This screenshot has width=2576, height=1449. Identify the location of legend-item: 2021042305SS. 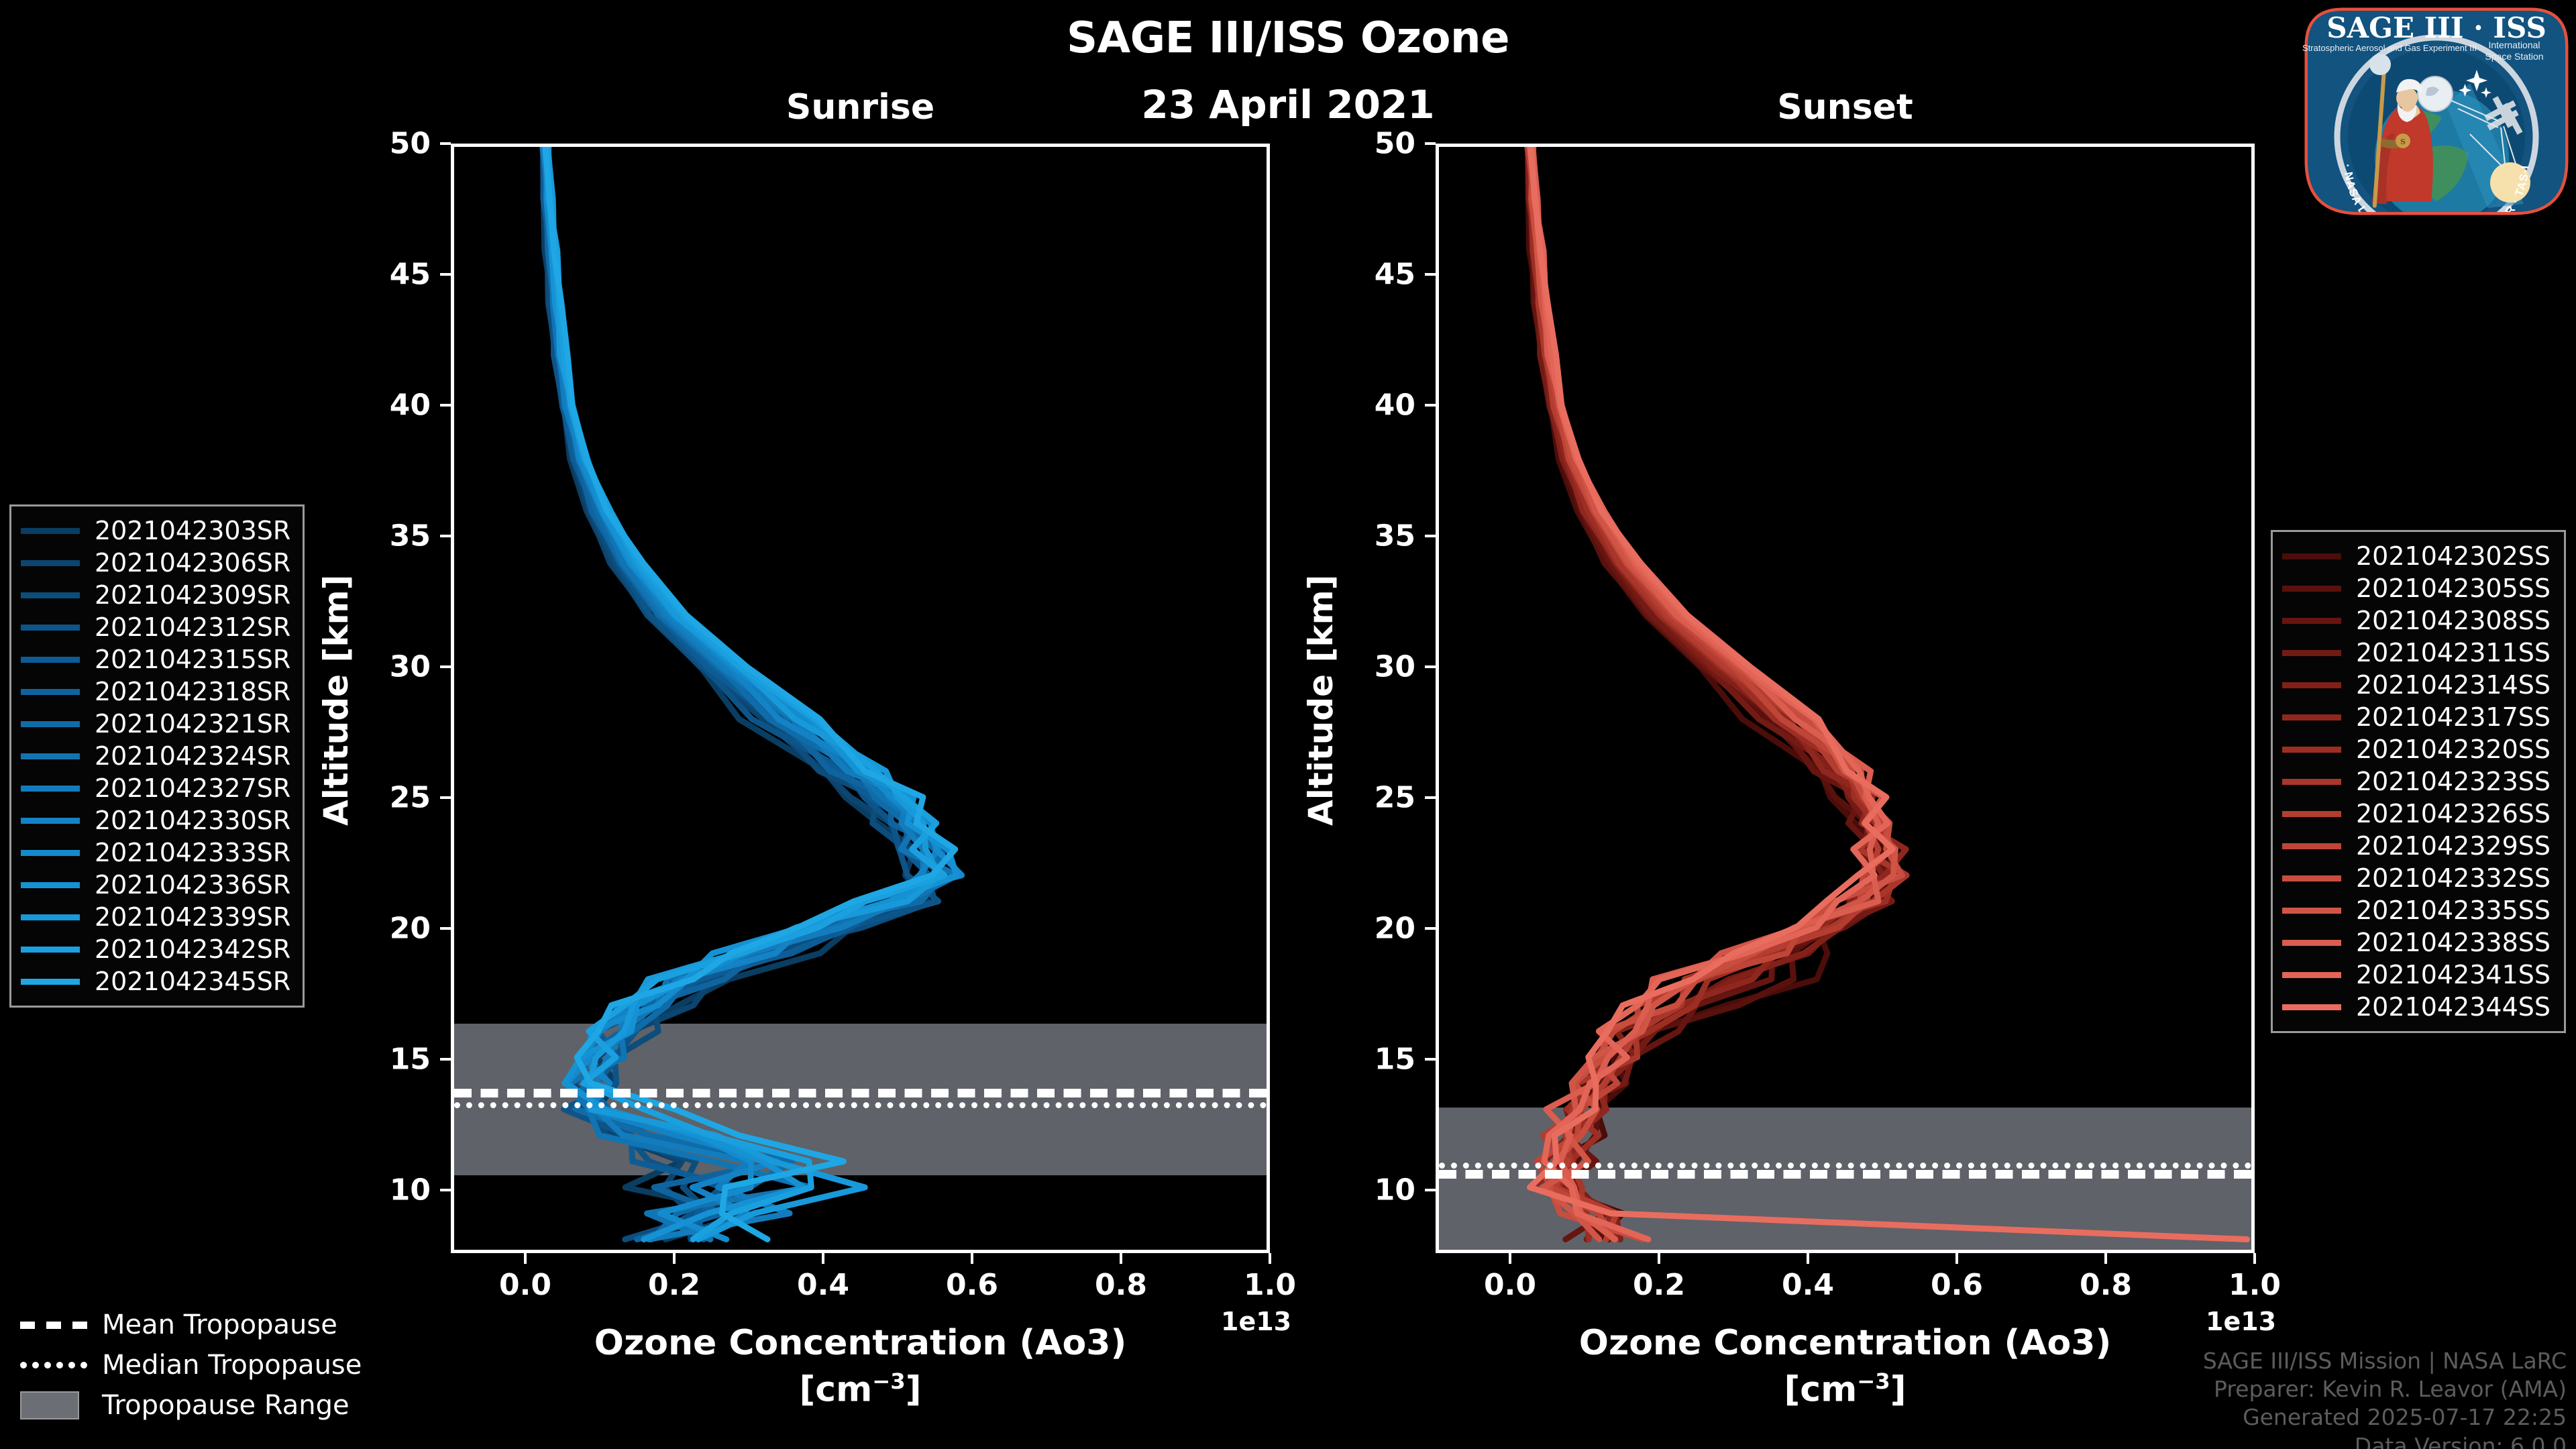
(2417, 588).